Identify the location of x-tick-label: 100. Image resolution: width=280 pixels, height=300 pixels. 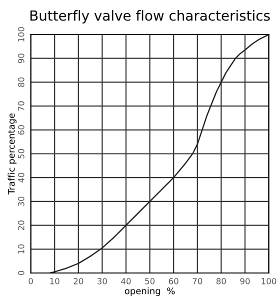
(269, 281).